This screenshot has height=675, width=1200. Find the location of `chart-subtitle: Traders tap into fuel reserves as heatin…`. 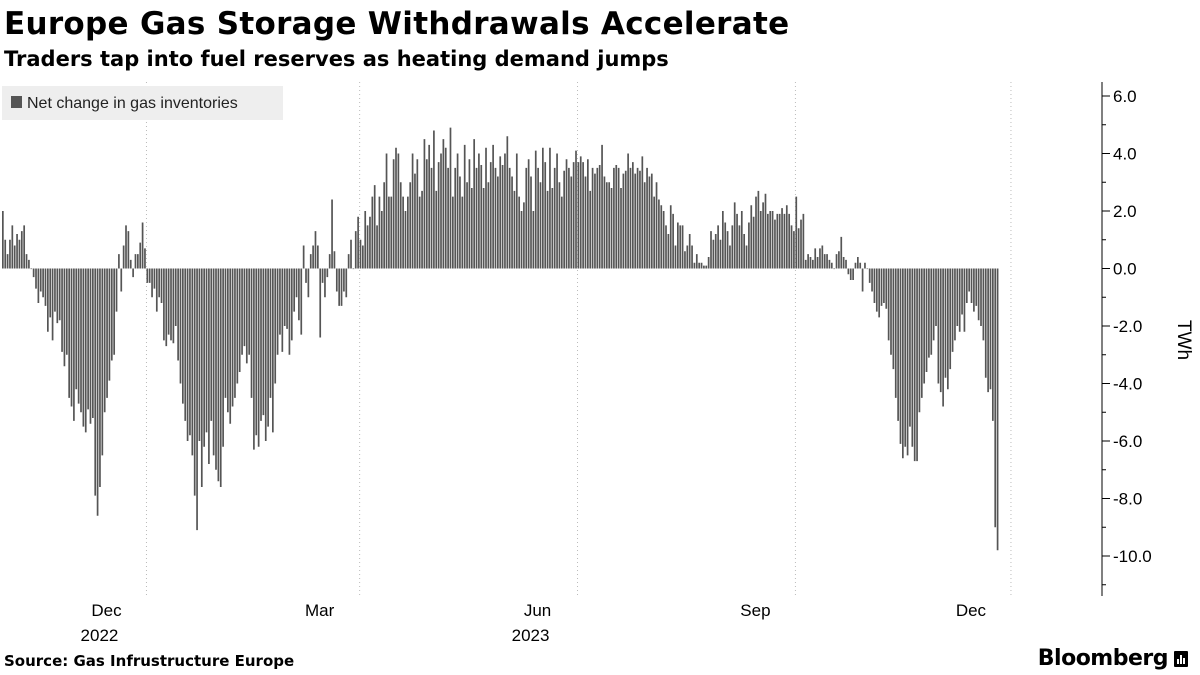

chart-subtitle: Traders tap into fuel reserves as heatin… is located at coordinates (336, 59).